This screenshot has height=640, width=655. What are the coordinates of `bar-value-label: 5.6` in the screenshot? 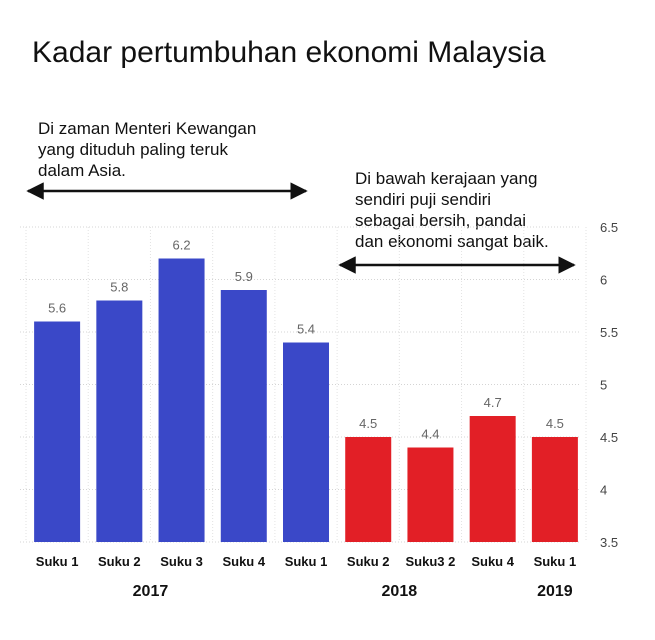 It's located at (57, 308).